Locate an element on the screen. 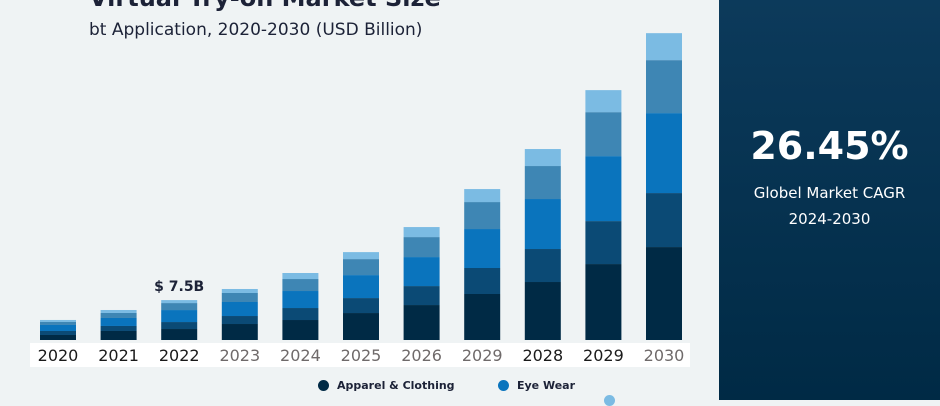 The height and width of the screenshot is (406, 940). x-tick-label: 2021 is located at coordinates (118, 355).